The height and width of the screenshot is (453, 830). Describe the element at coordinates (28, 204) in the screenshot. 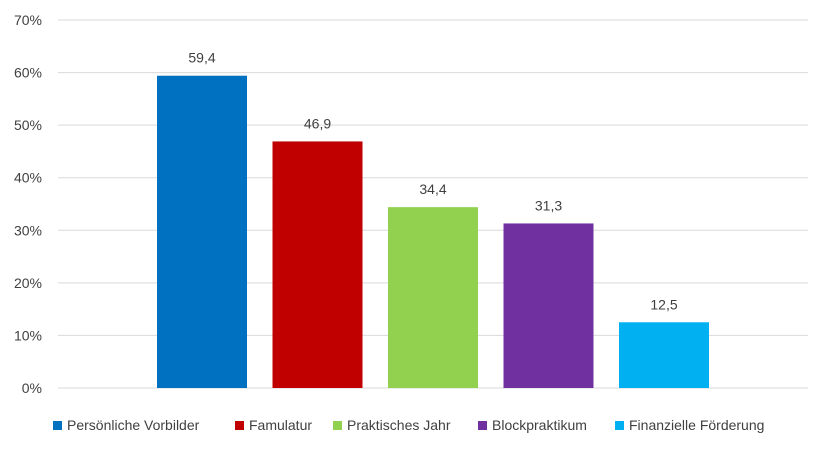

I see `y-axis-ticks: 0% 10% 20% 30% 40% 50% 60% 70%` at that location.